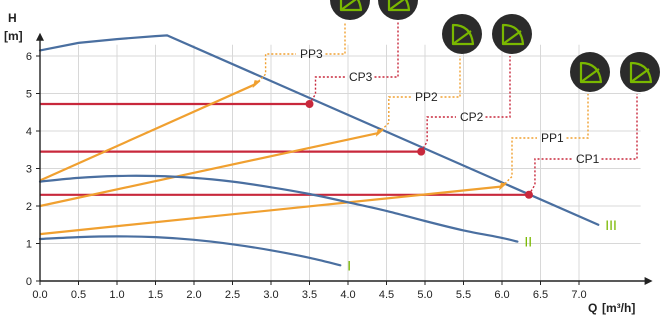  I want to click on x-tick-label: 5.0, so click(424, 295).